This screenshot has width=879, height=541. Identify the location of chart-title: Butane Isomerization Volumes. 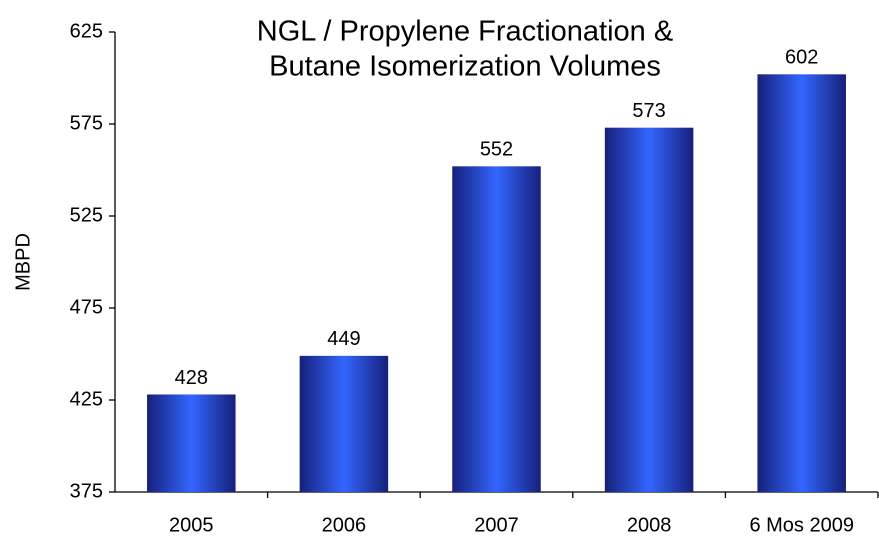
(465, 67).